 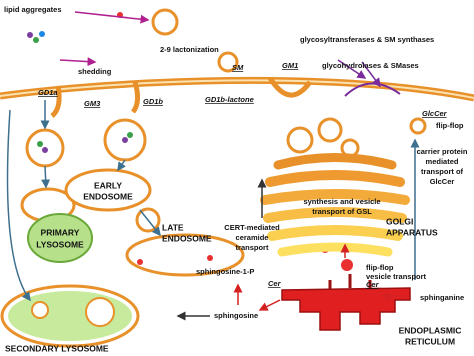 I want to click on label: GM3, so click(x=92, y=103).